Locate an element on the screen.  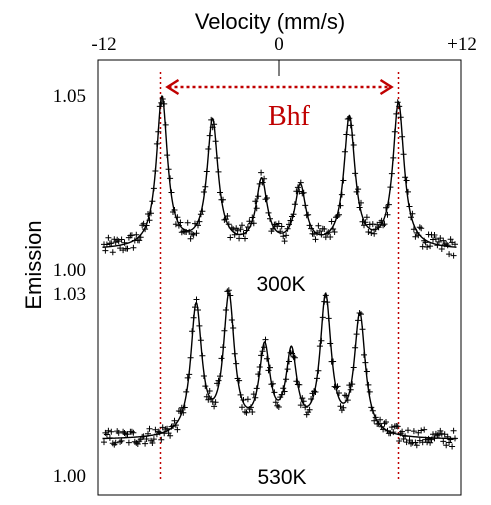
bhf-arrowhead-left is located at coordinates (172, 87).